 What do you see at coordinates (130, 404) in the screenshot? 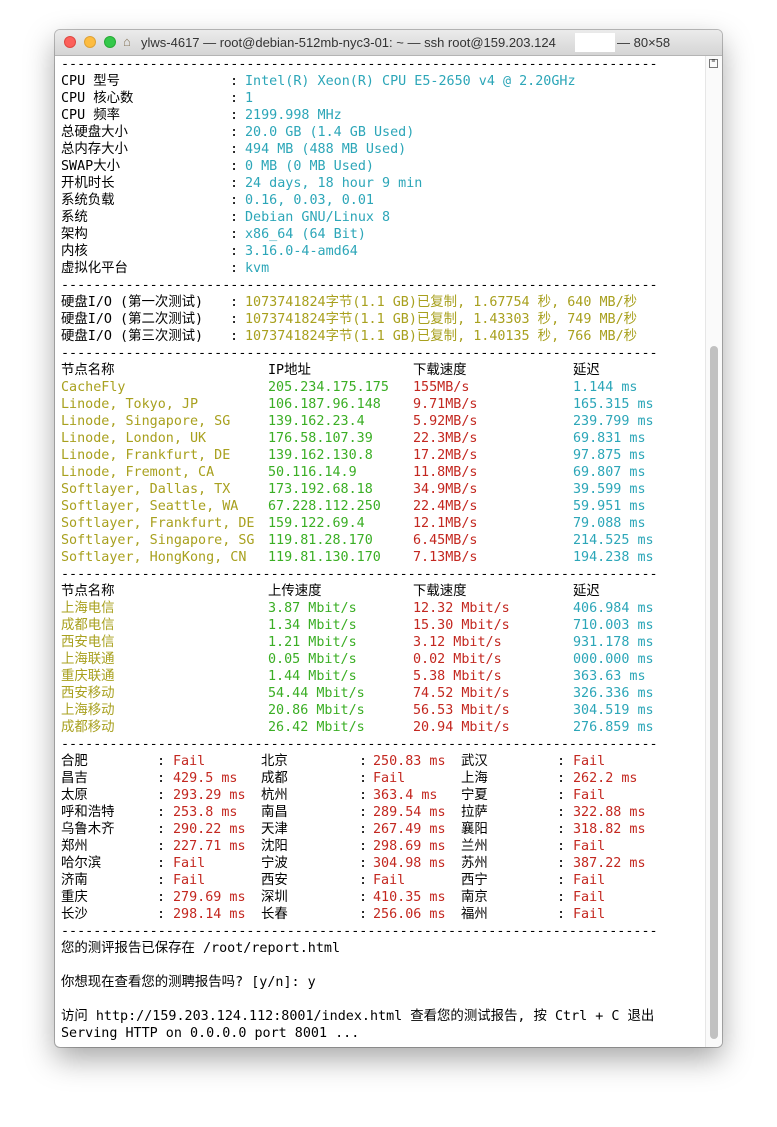
I see `cell: Linode, Tokyo, JP` at bounding box center [130, 404].